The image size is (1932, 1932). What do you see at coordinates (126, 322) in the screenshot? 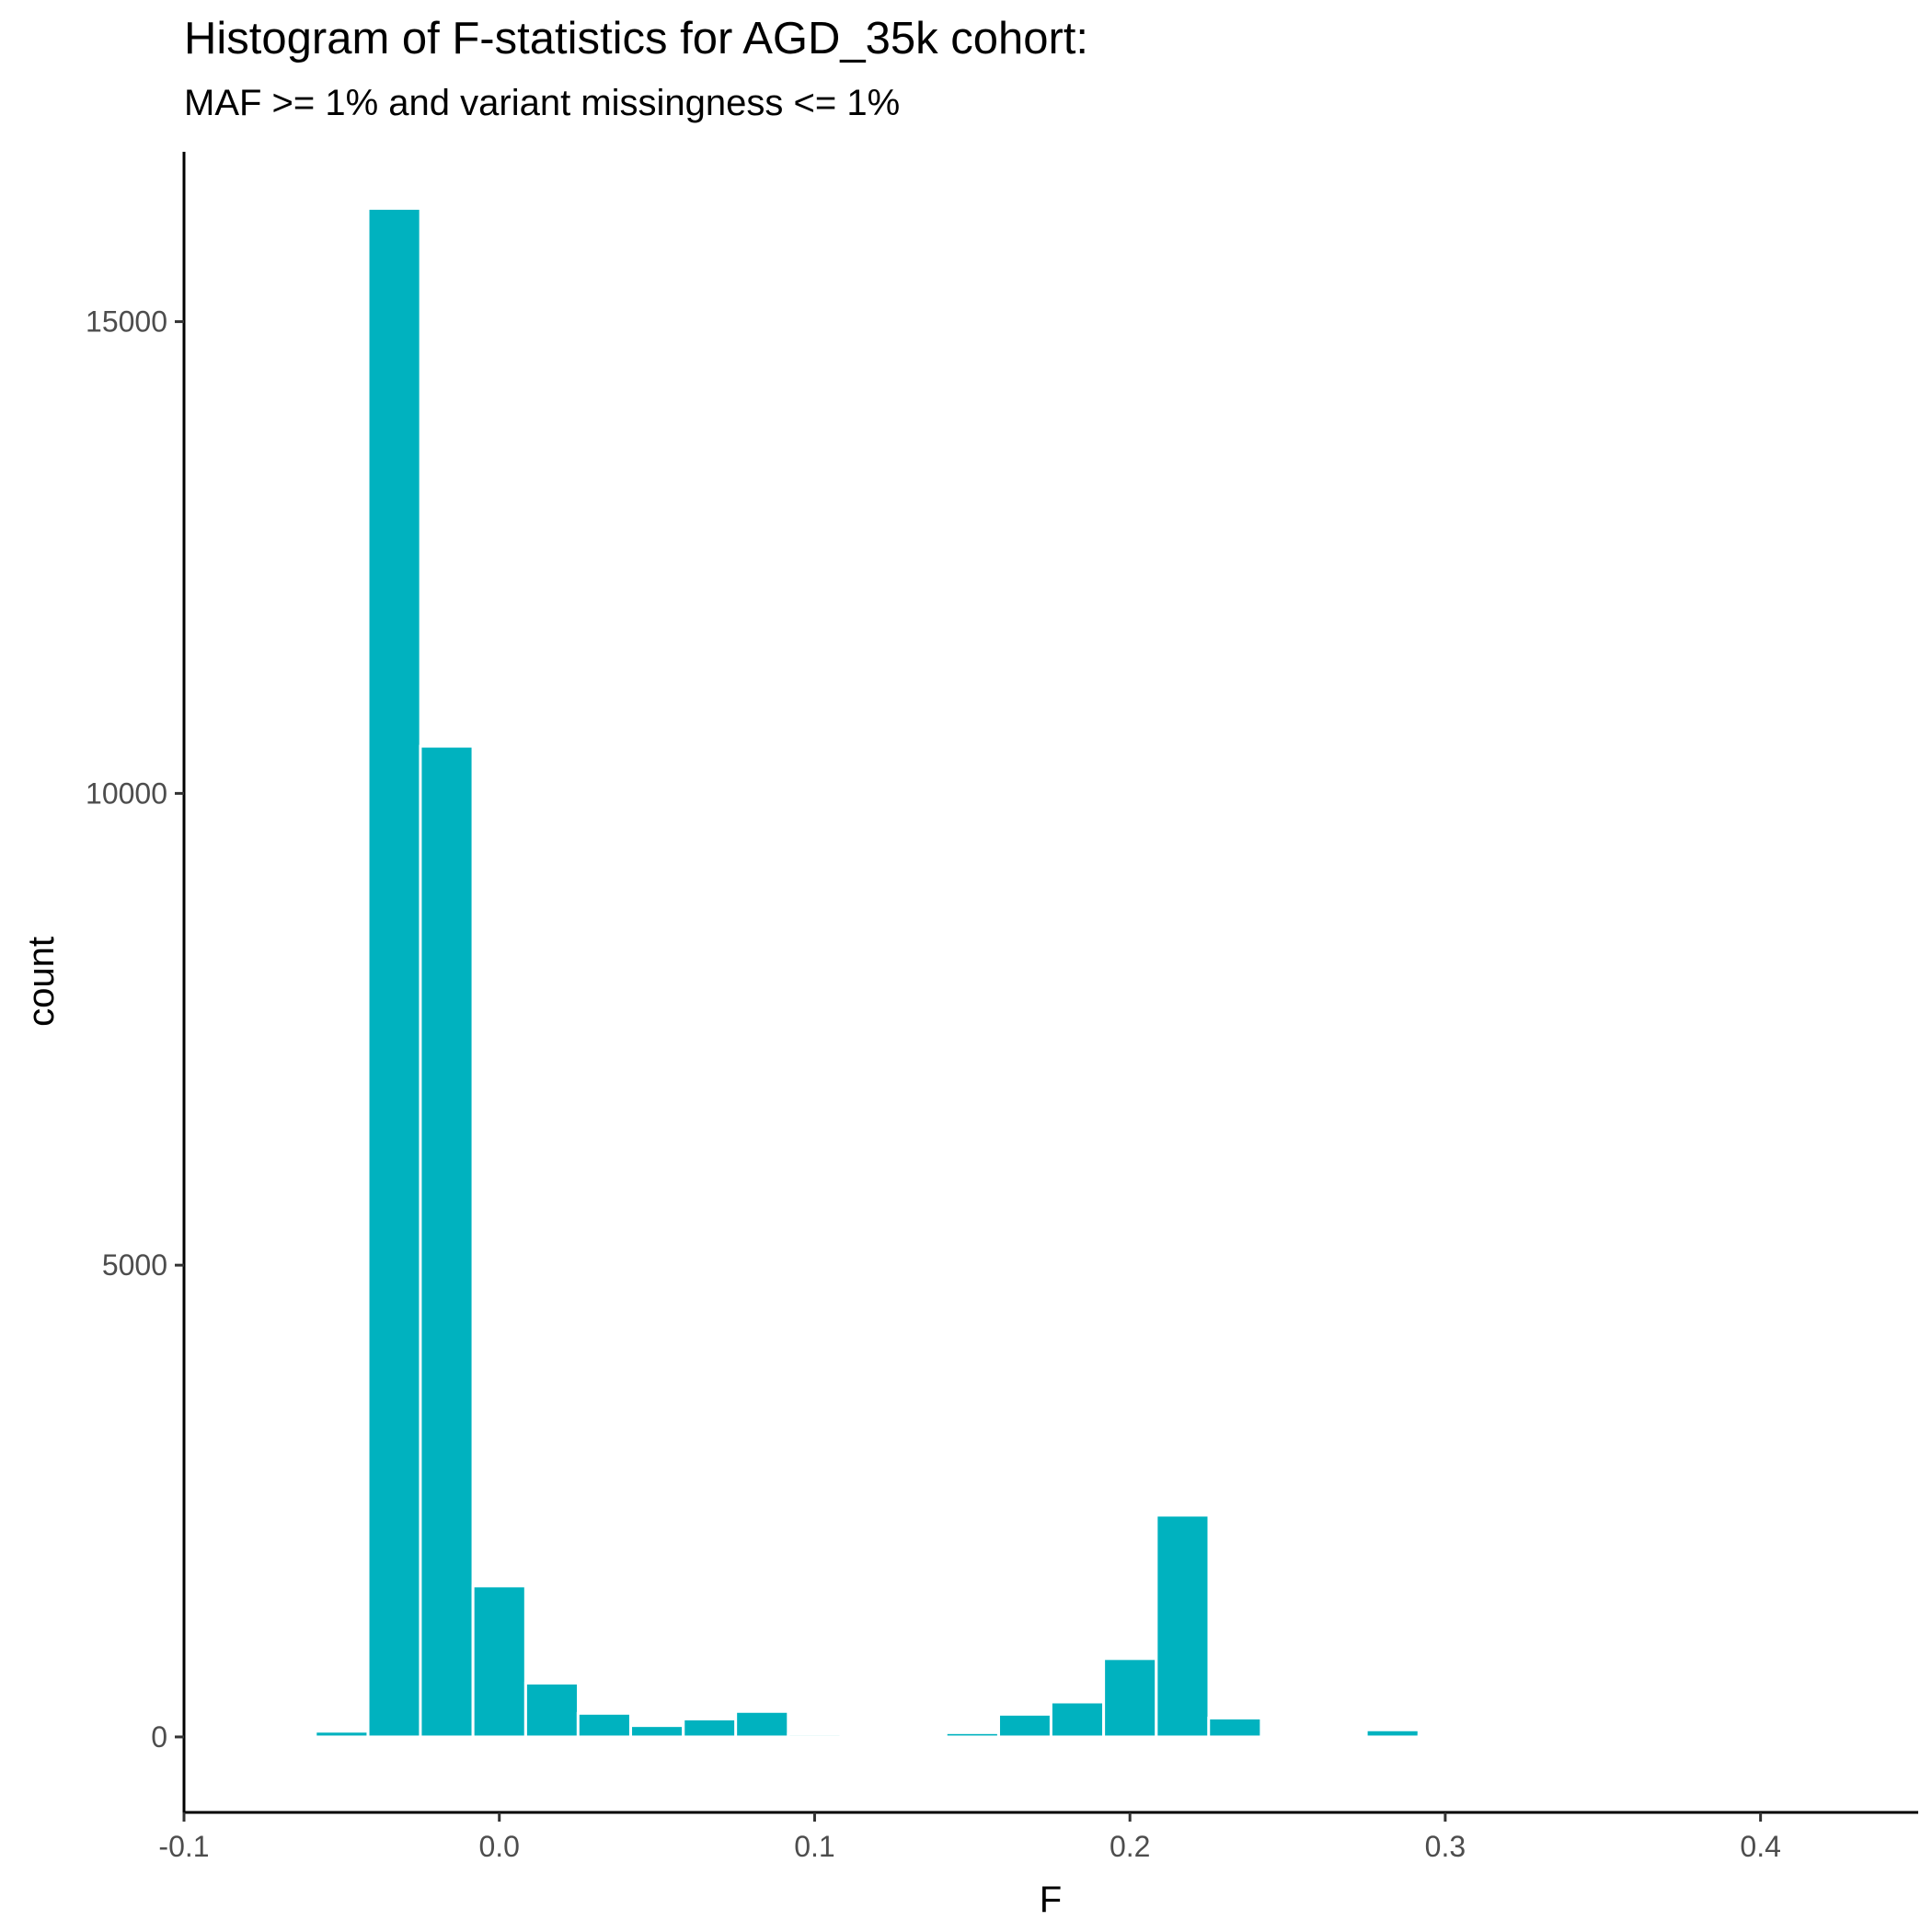
I see `y-tick-label: 15000` at bounding box center [126, 322].